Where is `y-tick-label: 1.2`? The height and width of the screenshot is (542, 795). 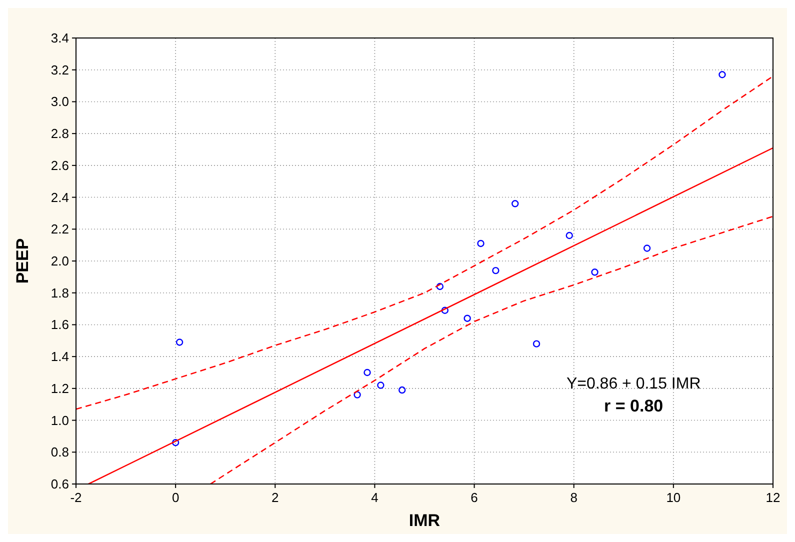
y-tick-label: 1.2 is located at coordinates (59, 388).